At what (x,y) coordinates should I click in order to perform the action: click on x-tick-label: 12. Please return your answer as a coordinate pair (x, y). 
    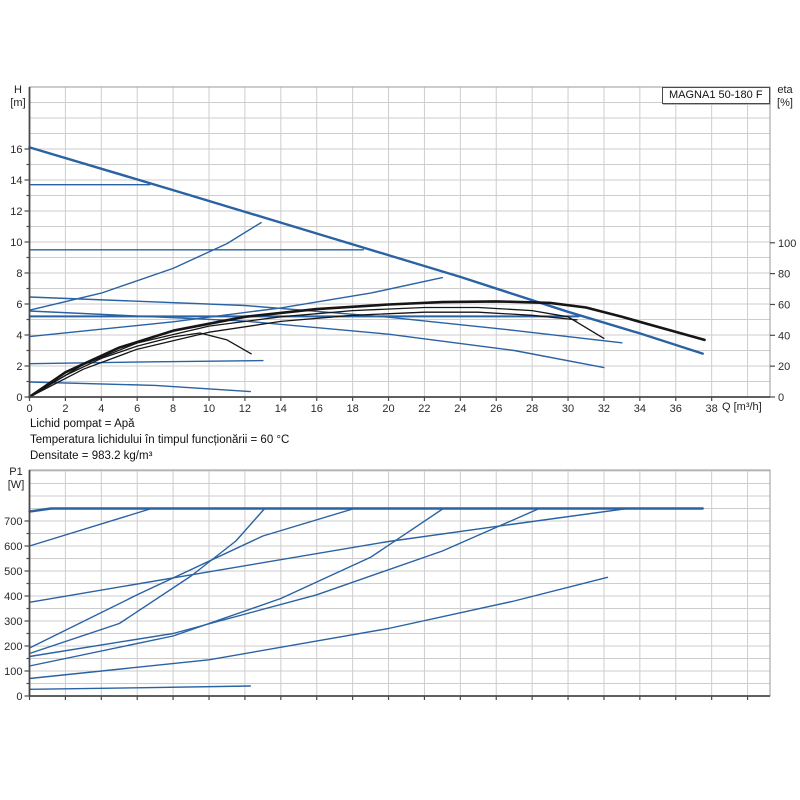
    Looking at the image, I should click on (245, 409).